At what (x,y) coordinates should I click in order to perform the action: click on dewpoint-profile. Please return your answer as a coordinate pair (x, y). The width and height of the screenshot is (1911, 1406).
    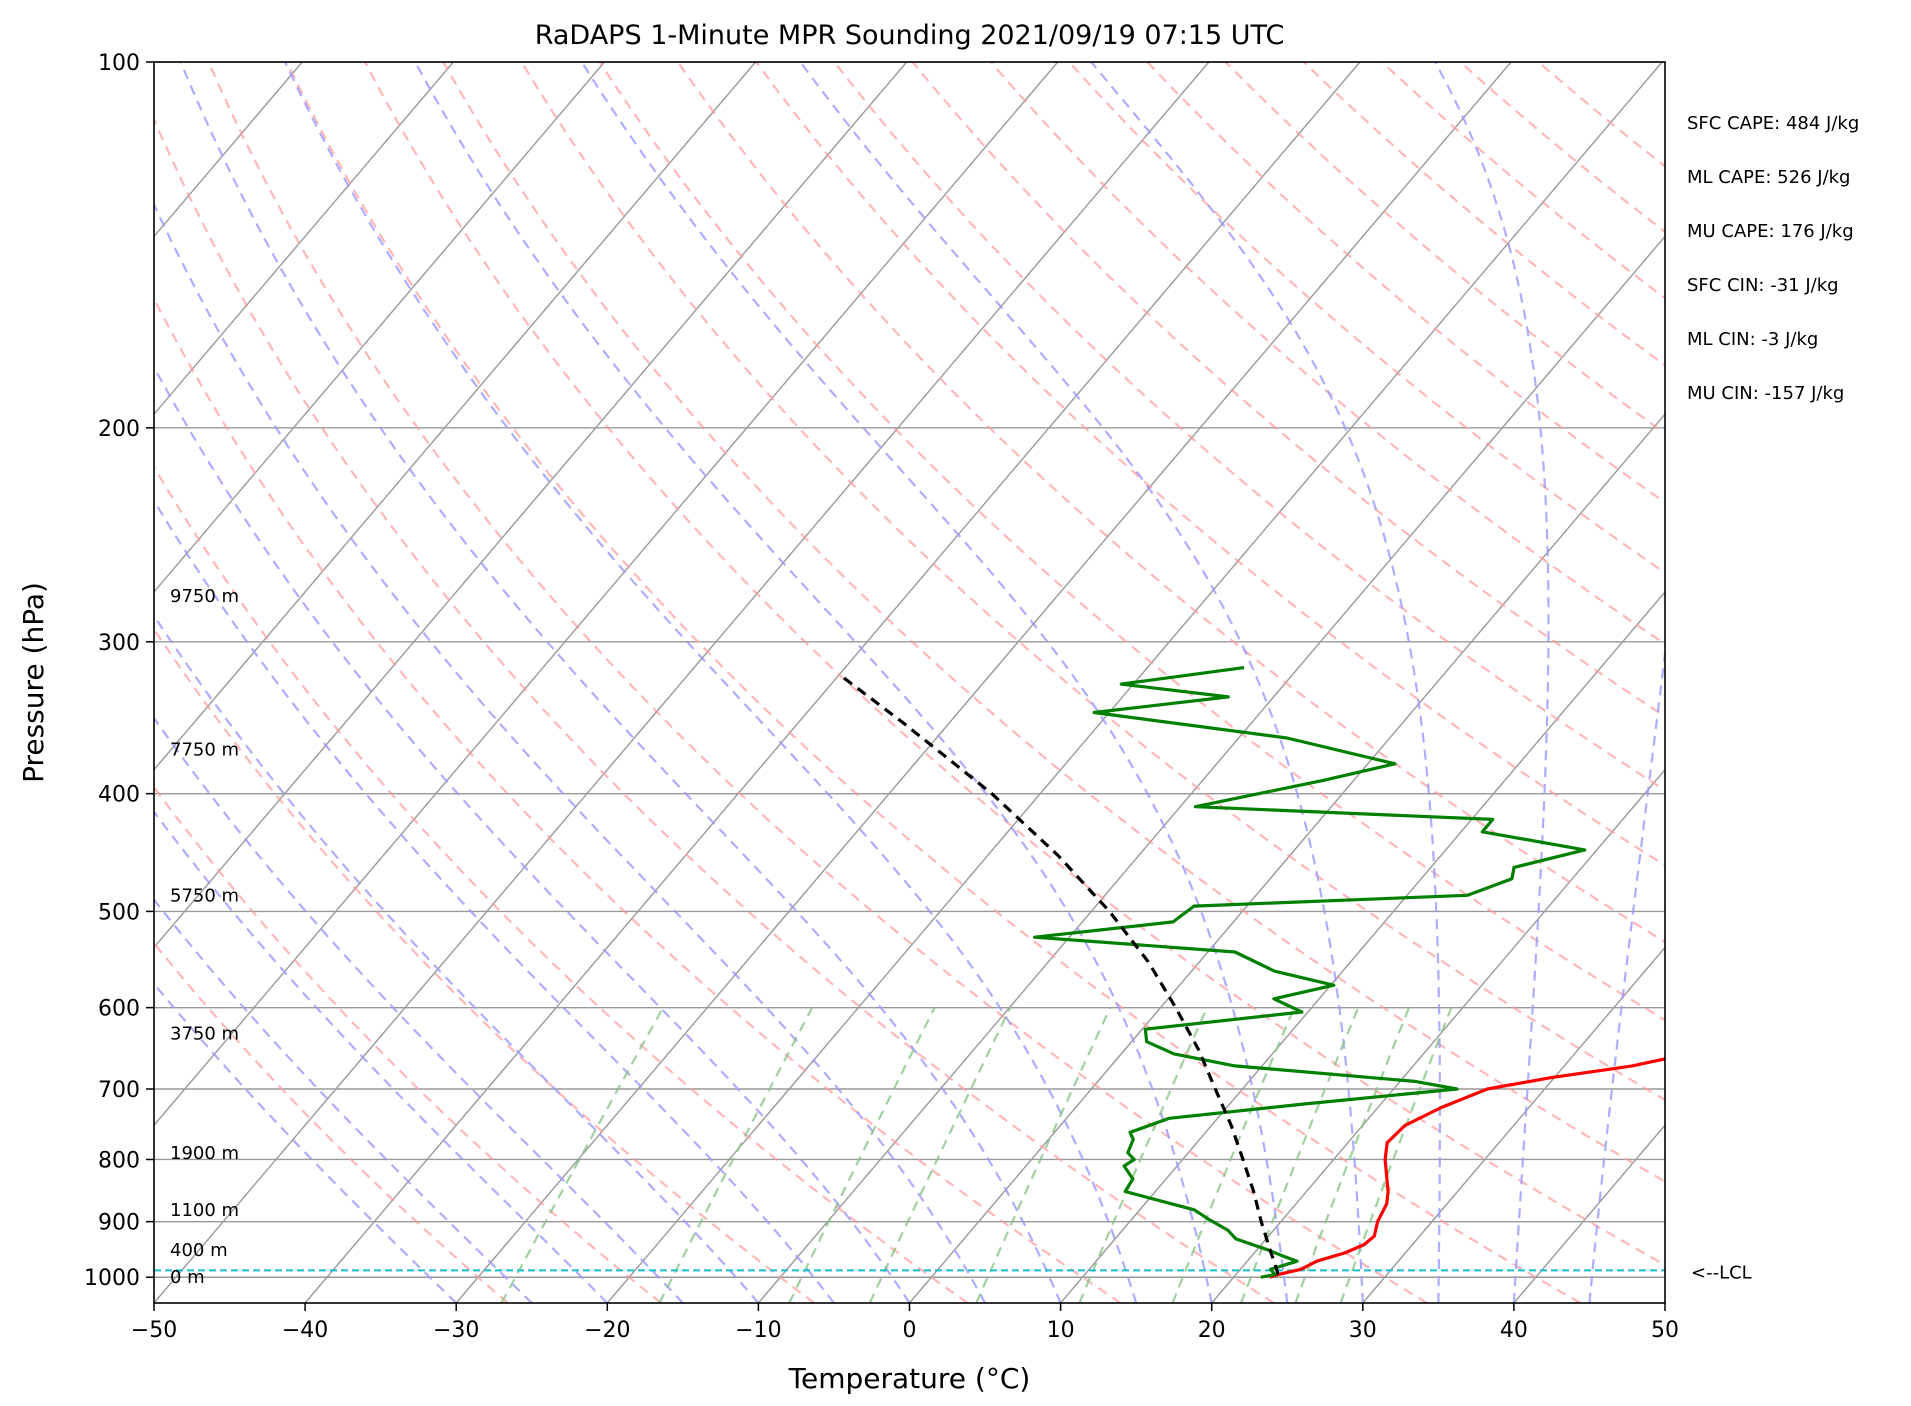
    Looking at the image, I should click on (1310, 972).